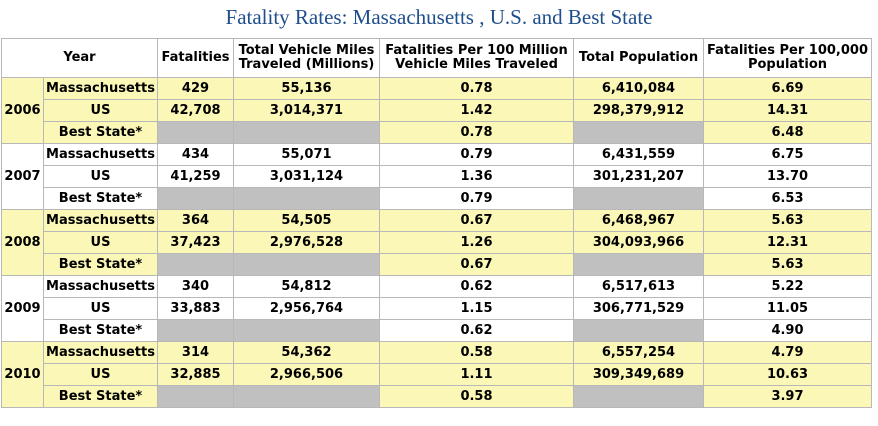 The image size is (878, 426). Describe the element at coordinates (787, 352) in the screenshot. I see `rate-pop-cell: 4.79` at that location.